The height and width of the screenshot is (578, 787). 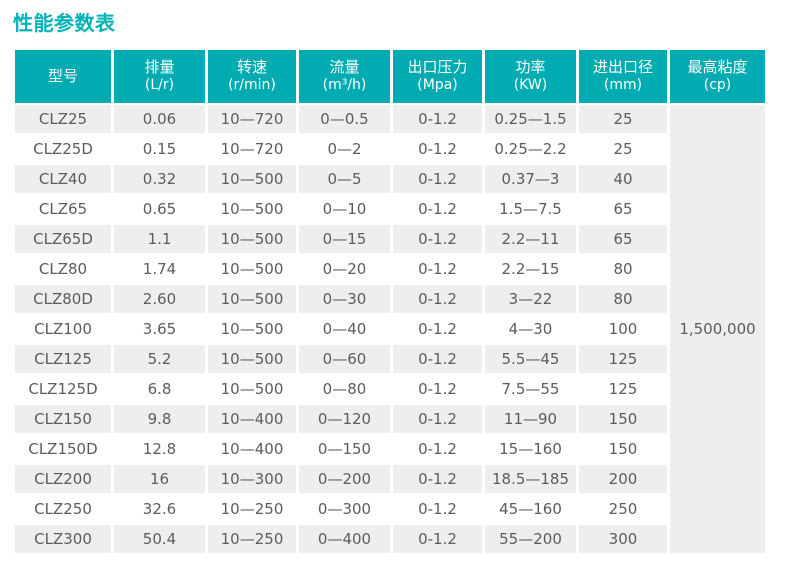 What do you see at coordinates (389, 179) in the screenshot?
I see `table-row: CLZ40 0.32 10—500 0—5 0-1.2 0.37—3 40` at bounding box center [389, 179].